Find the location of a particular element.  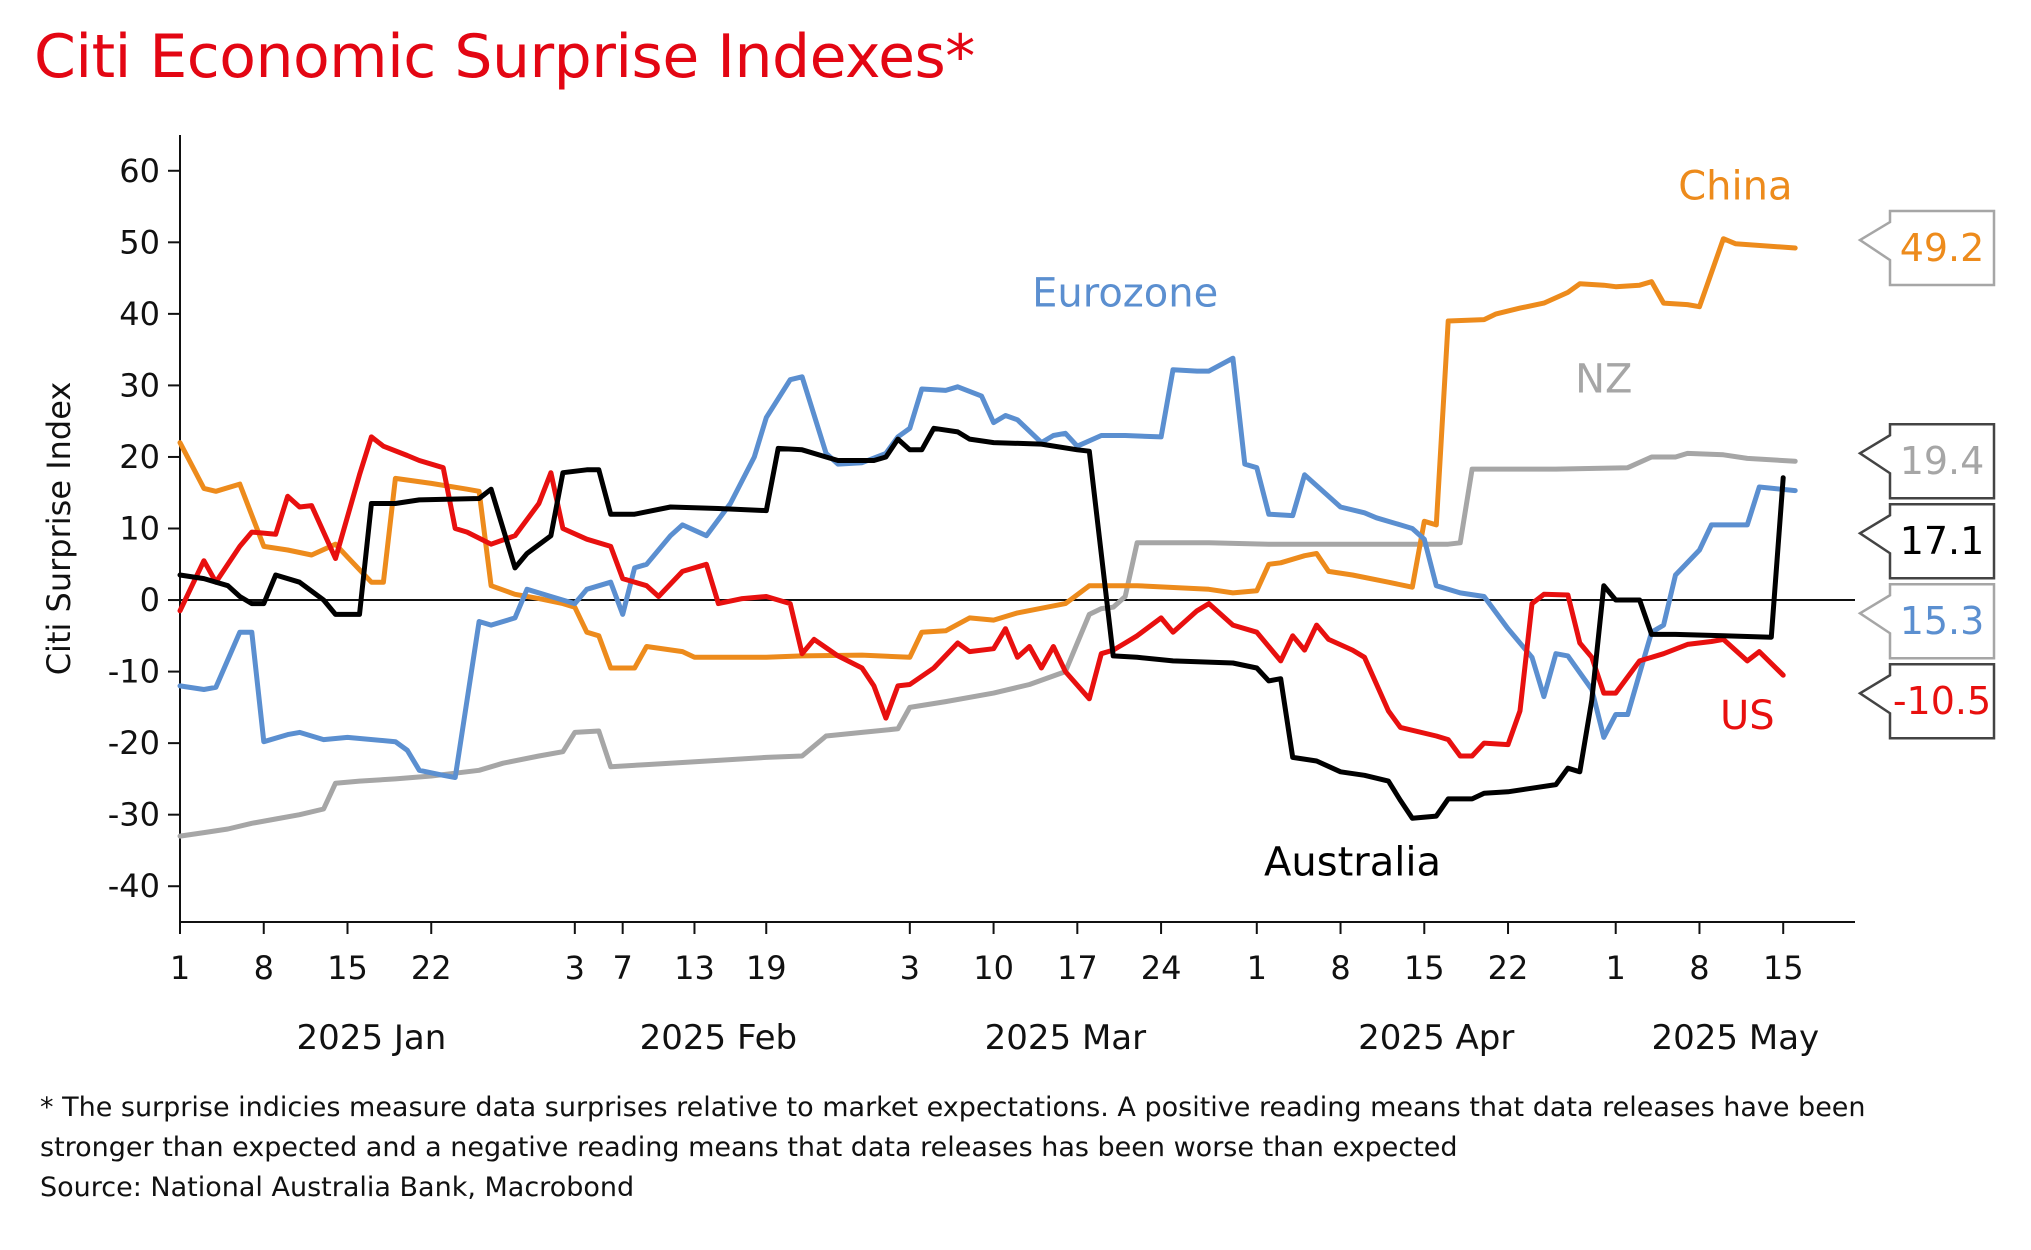

month-label: 2025 Feb is located at coordinates (719, 1038).